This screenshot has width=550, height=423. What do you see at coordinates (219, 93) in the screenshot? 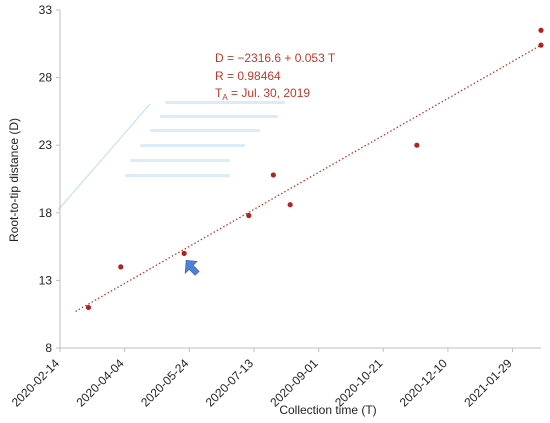
I see `equation-line-3-prefix: T` at bounding box center [219, 93].